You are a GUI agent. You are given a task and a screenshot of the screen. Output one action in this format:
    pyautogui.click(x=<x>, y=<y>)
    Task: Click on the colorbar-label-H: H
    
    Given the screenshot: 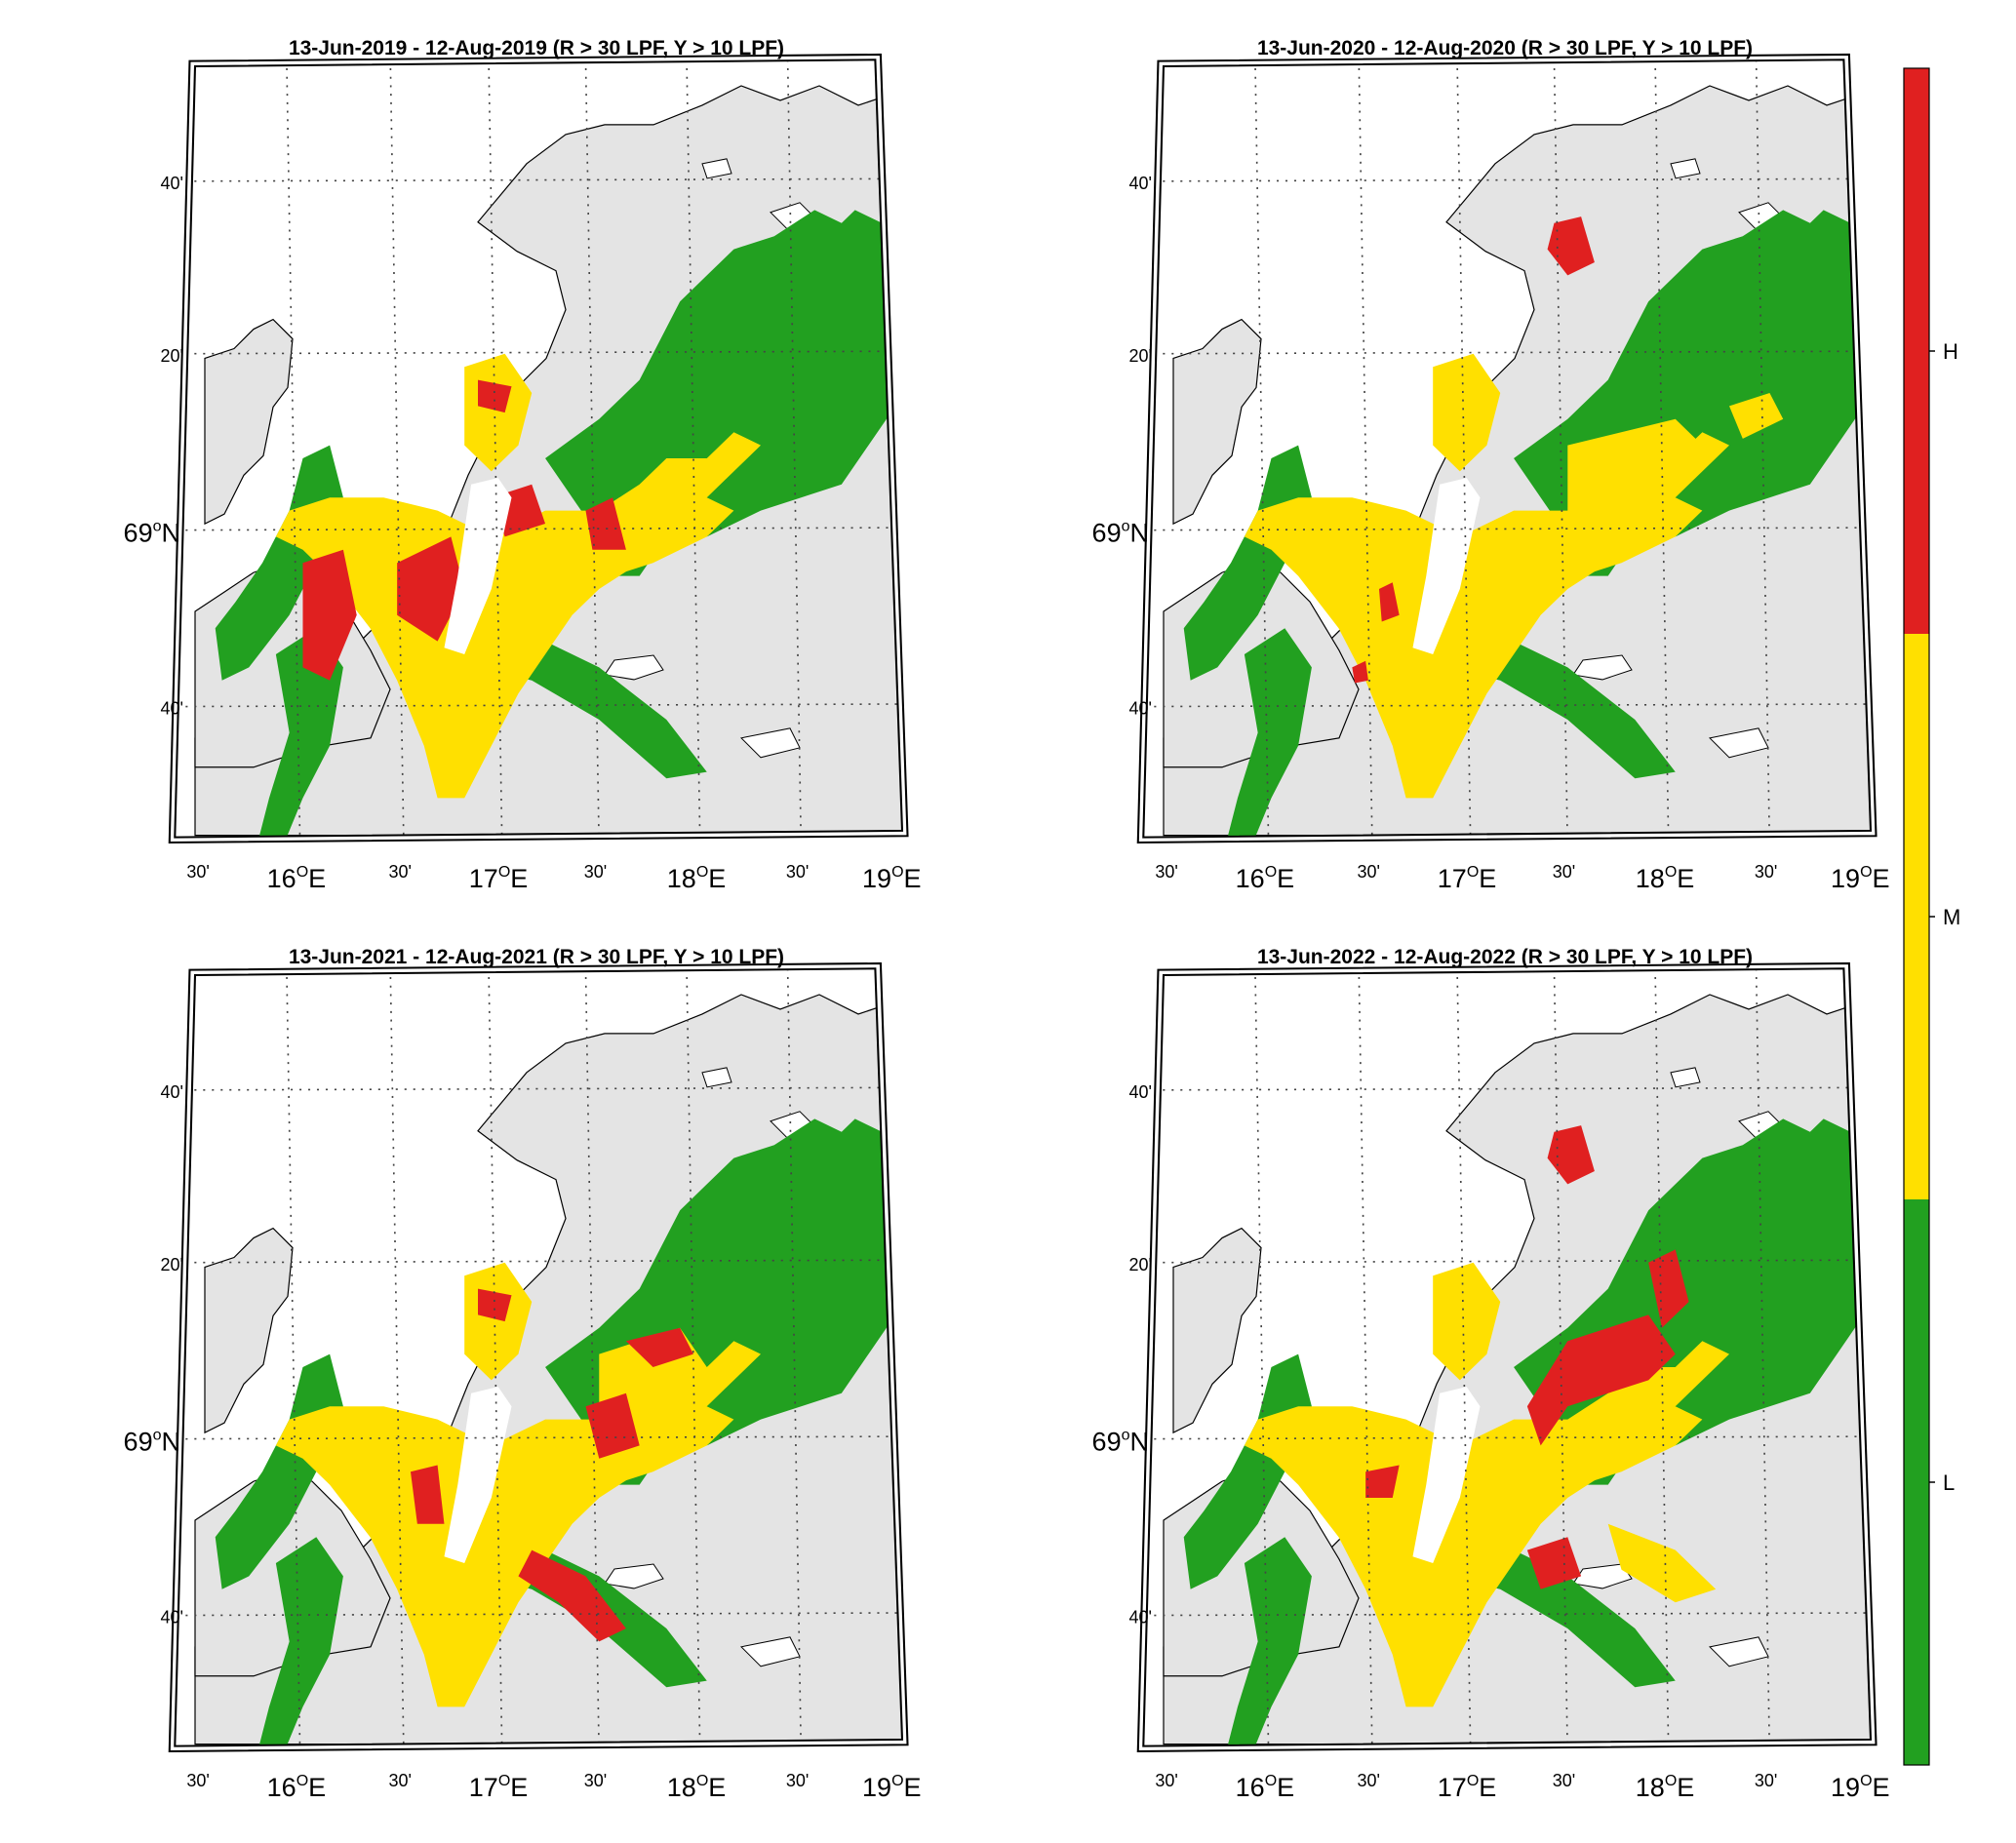 What is the action you would take?
    pyautogui.click(x=1950, y=351)
    